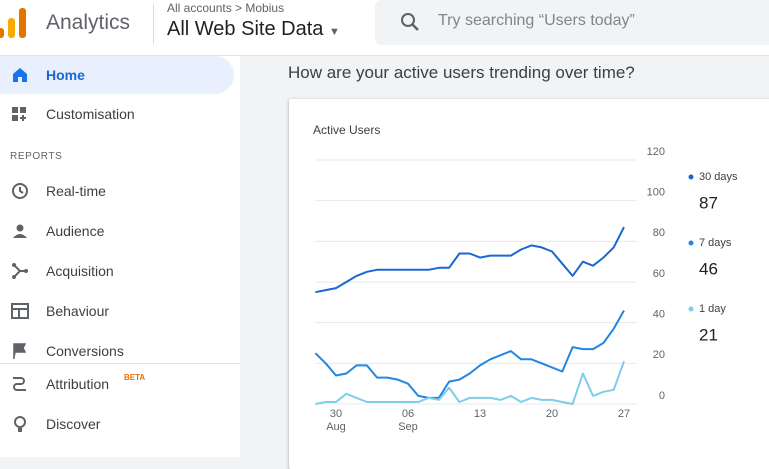  Describe the element at coordinates (19, 114) in the screenshot. I see `customisation-icon` at that location.